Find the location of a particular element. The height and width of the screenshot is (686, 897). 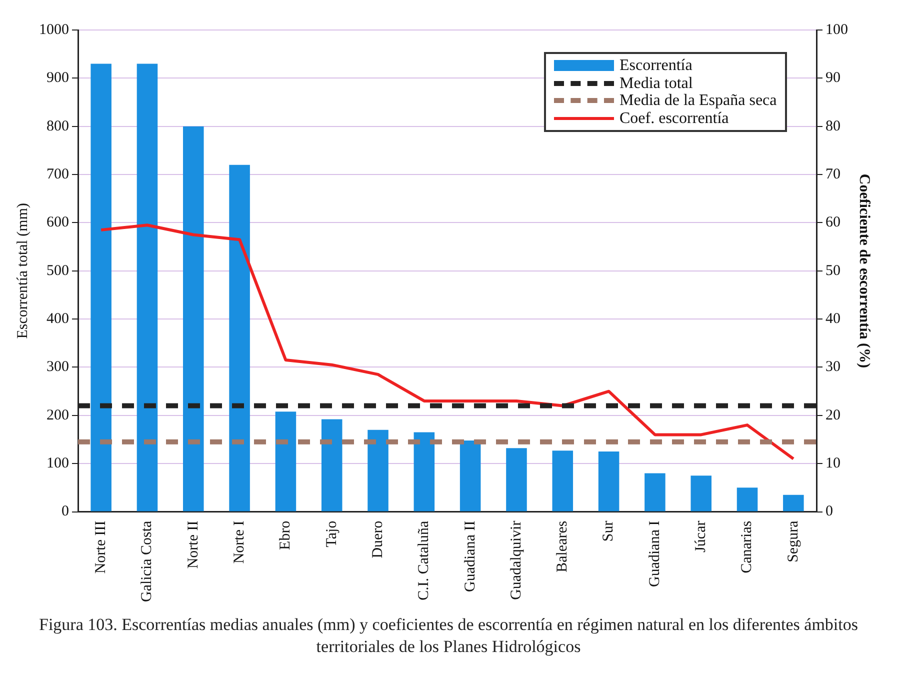

y2-tick-label: 0 is located at coordinates (829, 512).